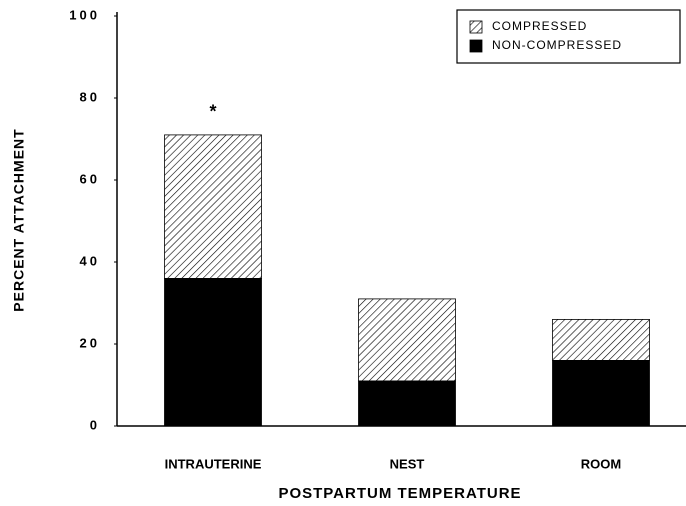 Image resolution: width=686 pixels, height=506 pixels. What do you see at coordinates (557, 45) in the screenshot?
I see `legend-label: NON-COMPRESSED` at bounding box center [557, 45].